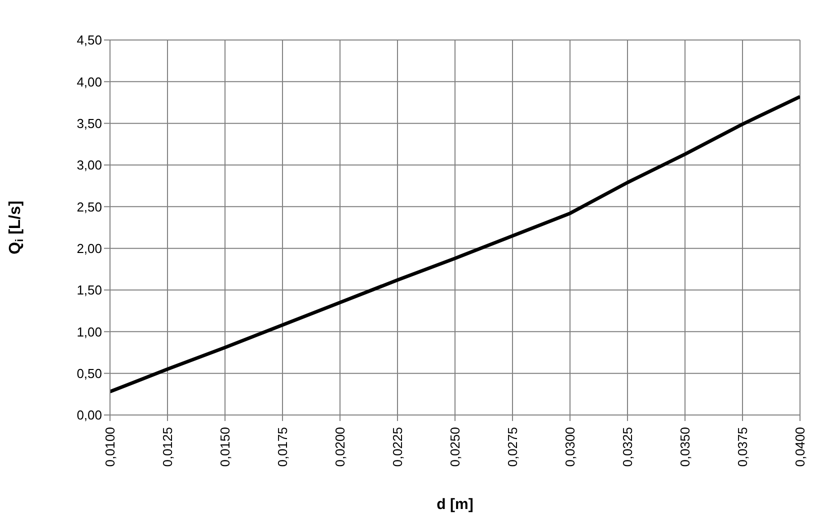 This screenshot has height=525, width=832. I want to click on y-tick-label: 1,50, so click(89, 290).